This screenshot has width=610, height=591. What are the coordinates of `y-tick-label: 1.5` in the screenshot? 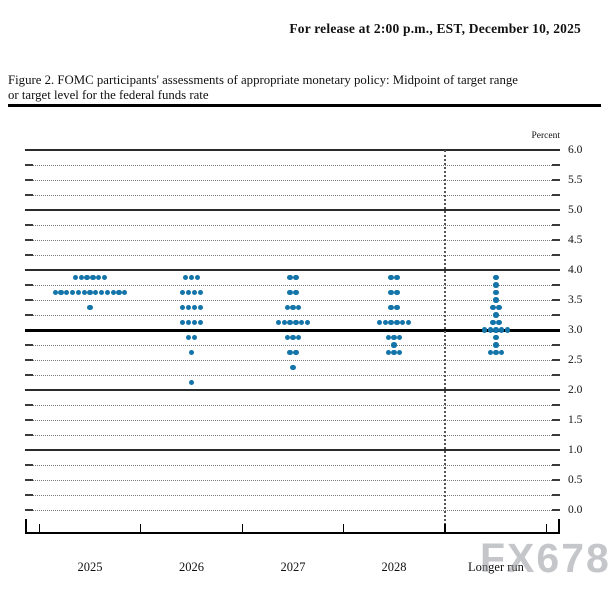 It's located at (575, 420).